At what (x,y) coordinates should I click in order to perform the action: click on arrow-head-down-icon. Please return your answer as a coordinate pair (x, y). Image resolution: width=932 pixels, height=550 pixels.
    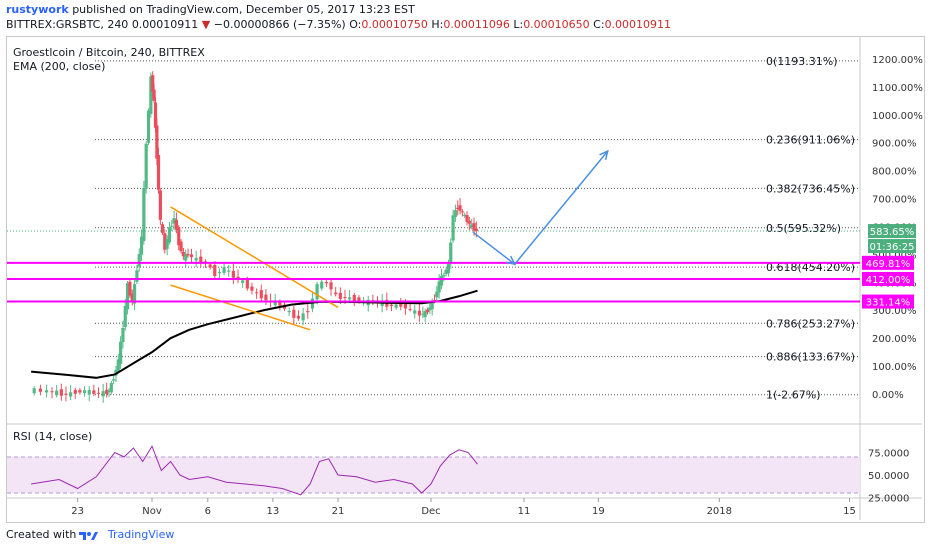
    Looking at the image, I should click on (511, 260).